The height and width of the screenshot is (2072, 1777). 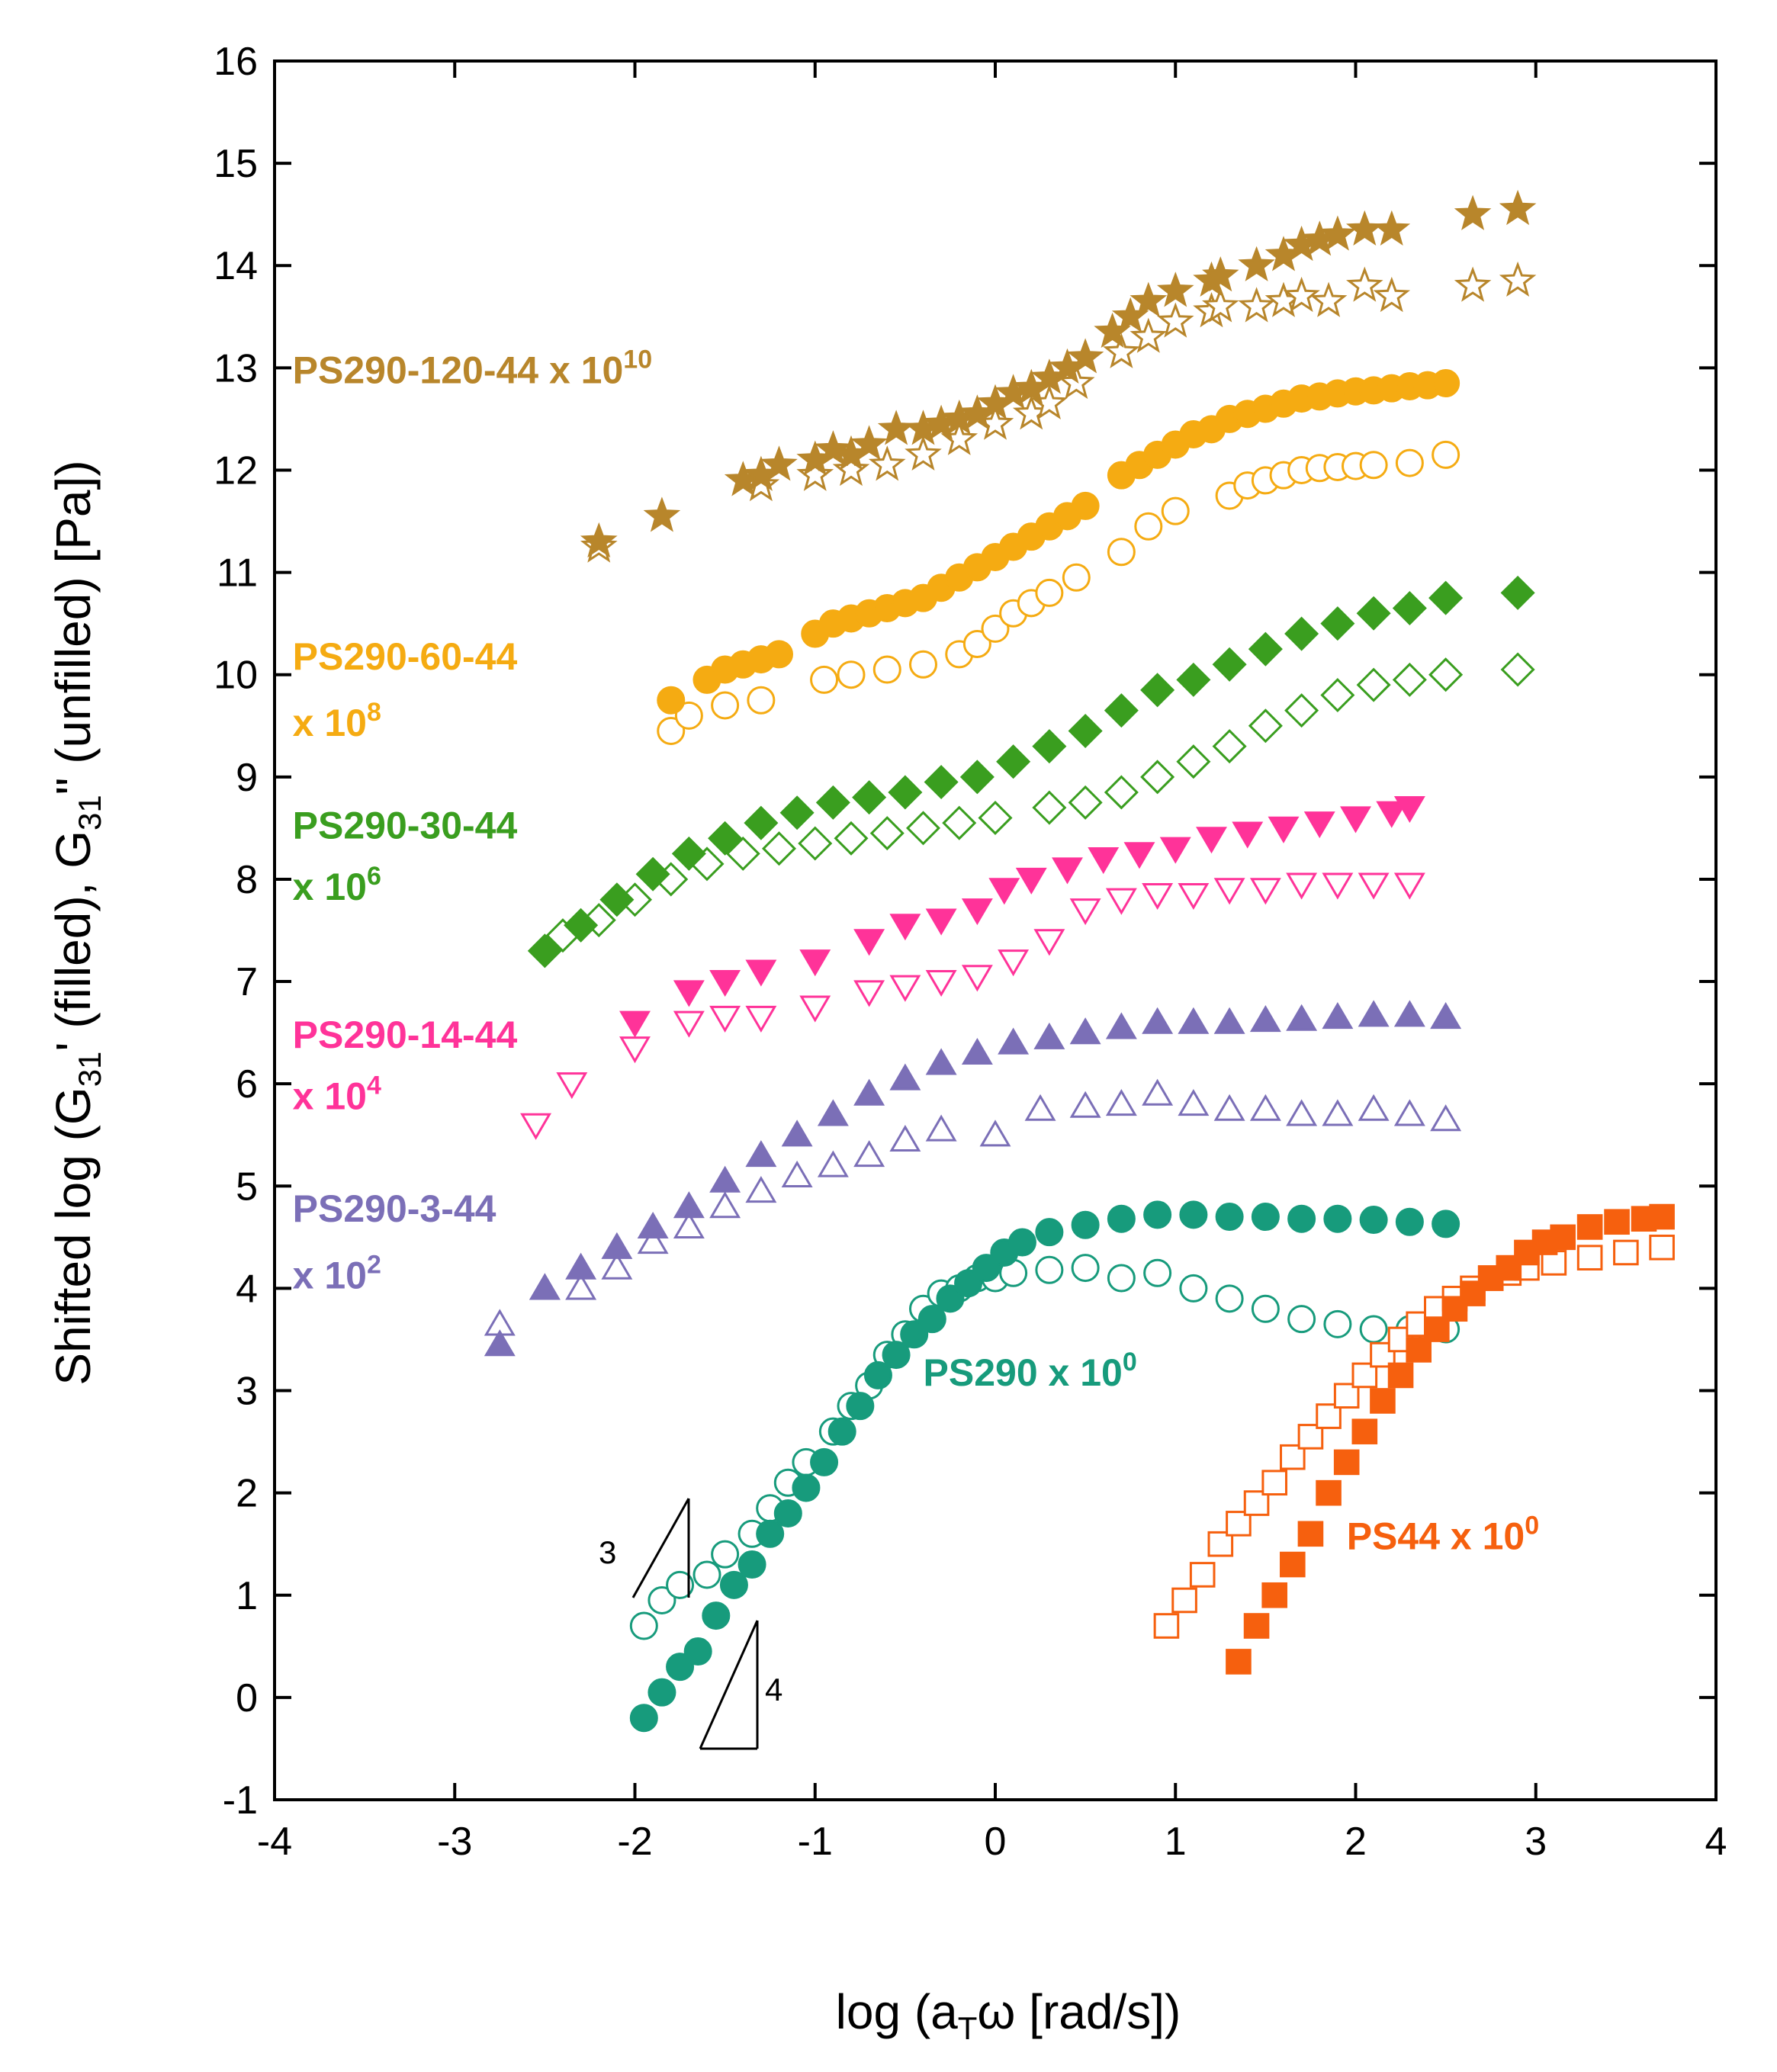 What do you see at coordinates (247, 1596) in the screenshot?
I see `y-tick-label: 1` at bounding box center [247, 1596].